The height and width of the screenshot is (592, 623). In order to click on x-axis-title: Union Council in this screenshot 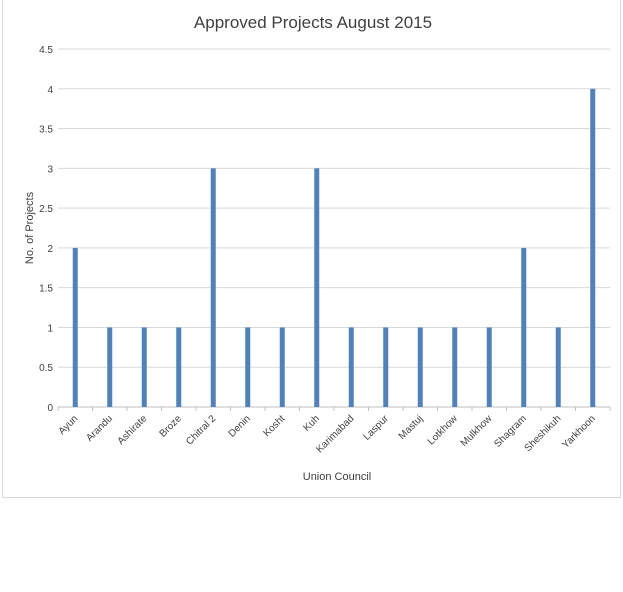, I will do `click(337, 477)`.